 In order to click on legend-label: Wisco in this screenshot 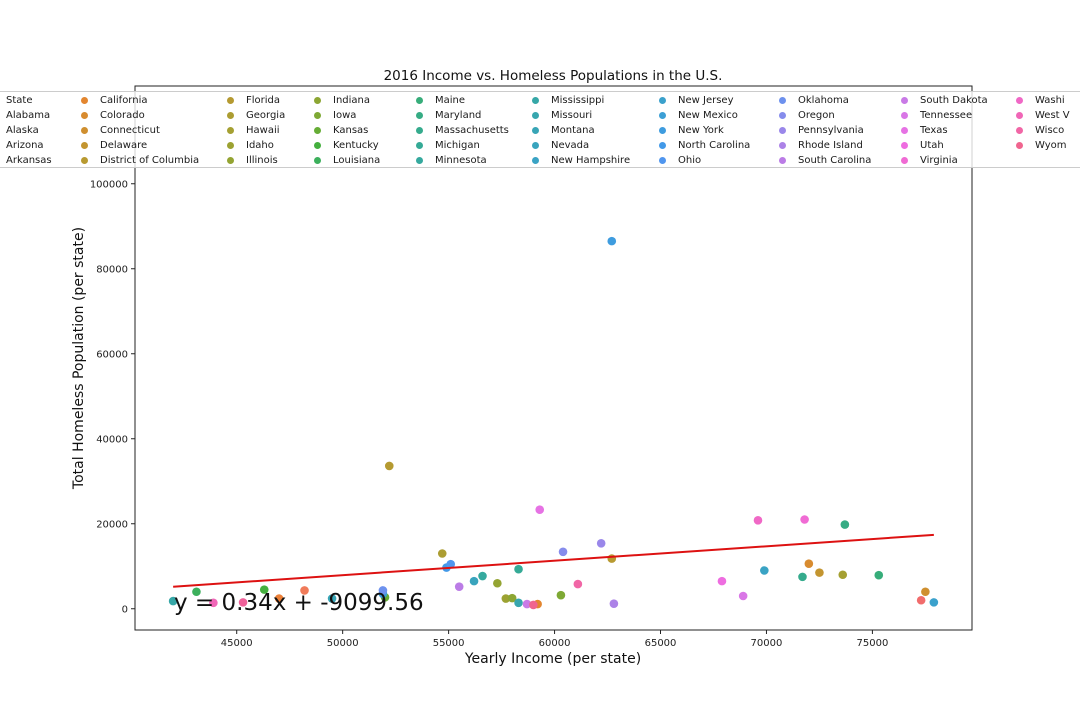, I will do `click(1050, 130)`.